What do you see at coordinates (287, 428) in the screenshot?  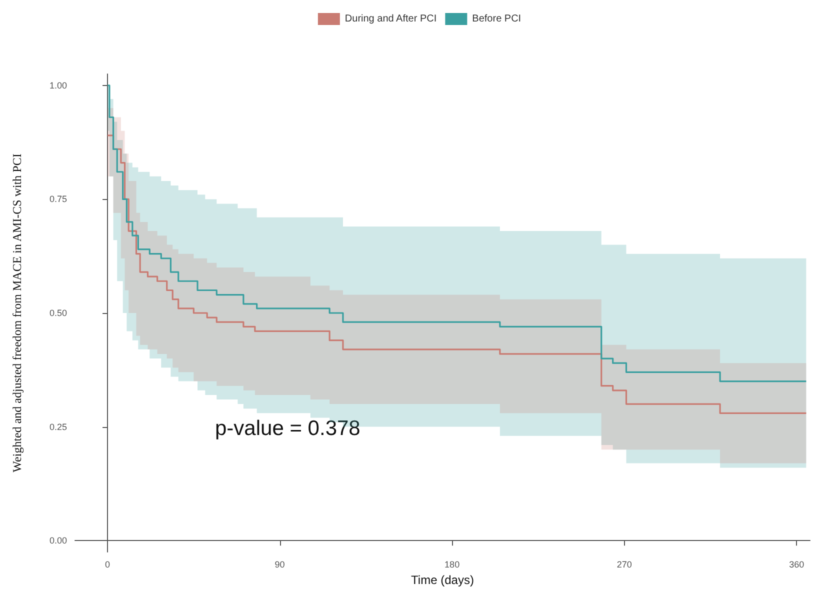 I see `annotation: p-value = 0.378` at bounding box center [287, 428].